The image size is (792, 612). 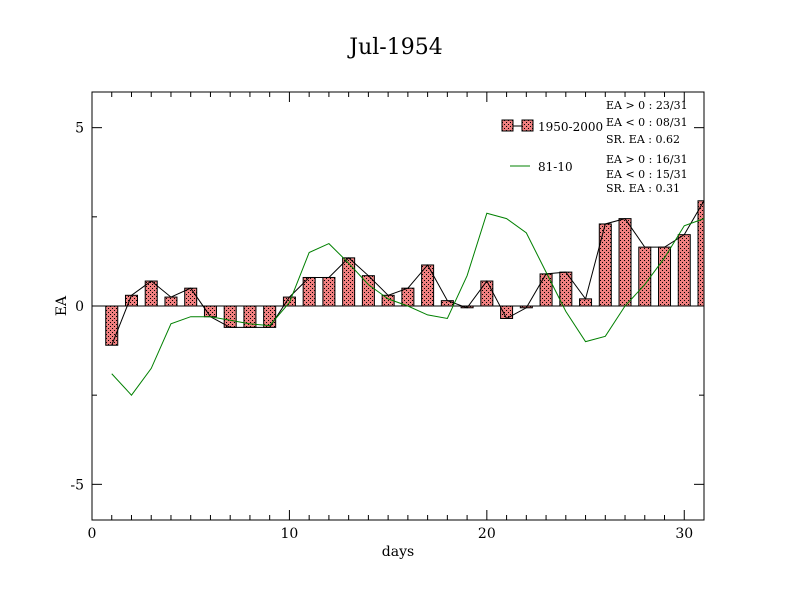 What do you see at coordinates (394, 47) in the screenshot?
I see `chart-title: Jul-1954` at bounding box center [394, 47].